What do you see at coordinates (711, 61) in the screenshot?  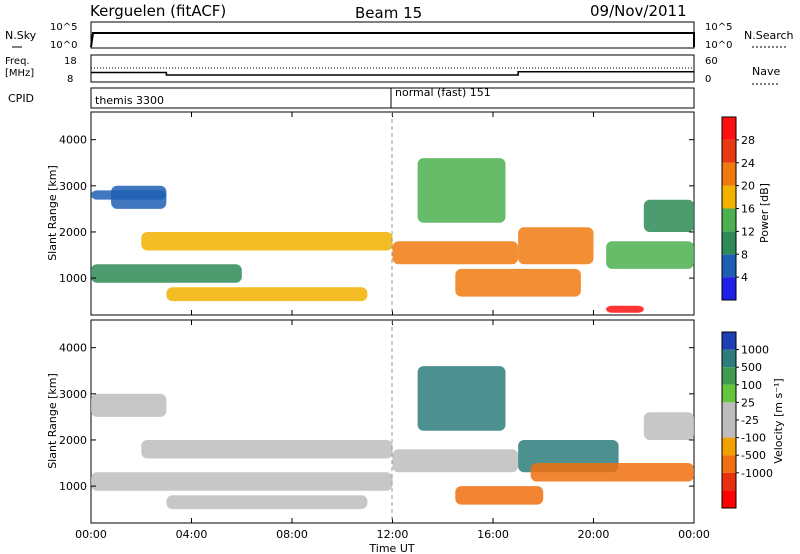 I see `nave-tick-top: 60` at bounding box center [711, 61].